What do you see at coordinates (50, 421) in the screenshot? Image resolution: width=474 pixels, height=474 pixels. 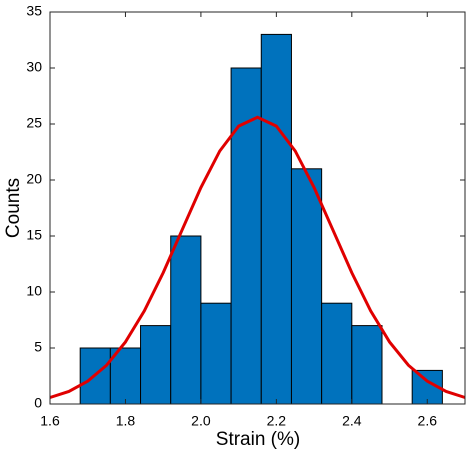 I see `x-tick-label: 1.6` at bounding box center [50, 421].